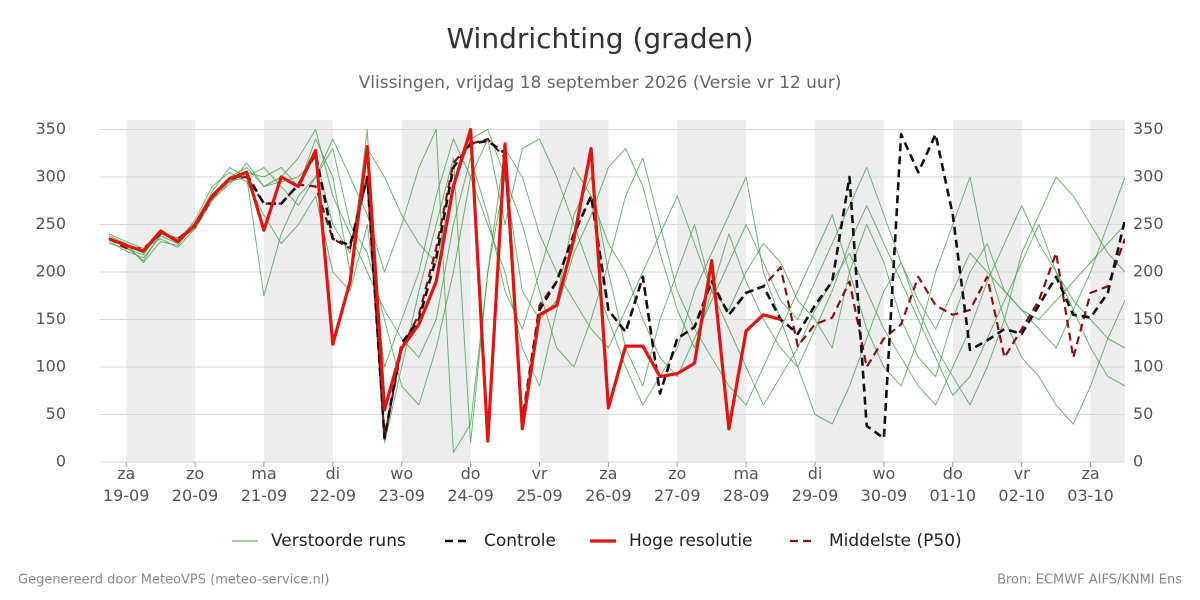 Image resolution: width=1200 pixels, height=600 pixels. What do you see at coordinates (520, 541) in the screenshot?
I see `legend-label: Controle` at bounding box center [520, 541].